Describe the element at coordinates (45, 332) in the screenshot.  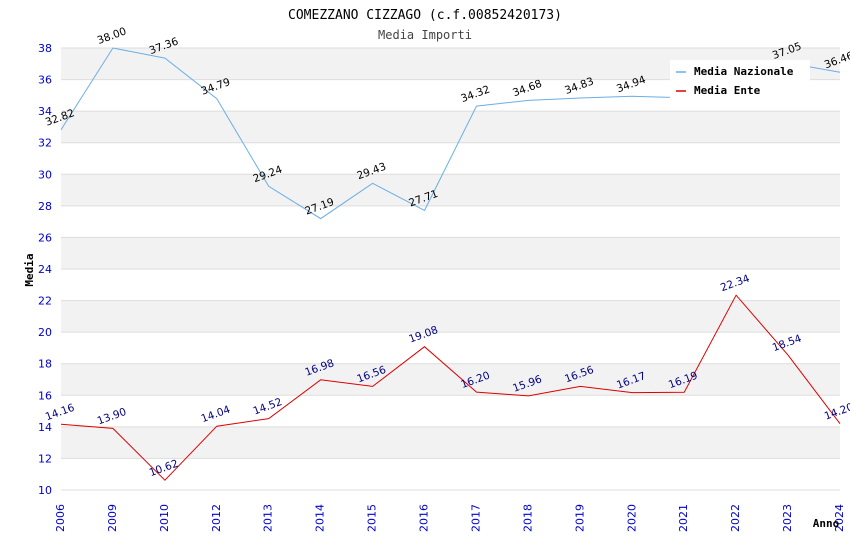
I see `y-tick-label: 20` at that location.